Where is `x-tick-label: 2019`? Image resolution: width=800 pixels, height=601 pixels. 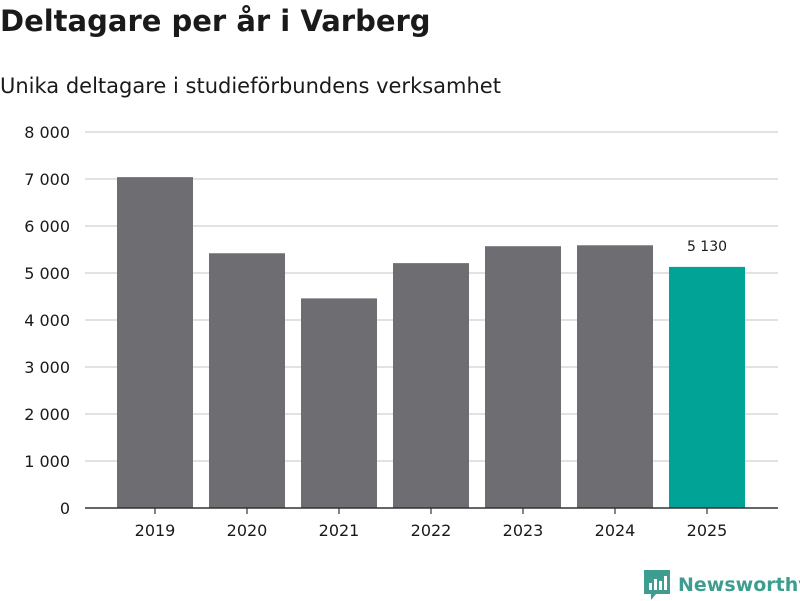 x-tick-label: 2019 is located at coordinates (155, 530).